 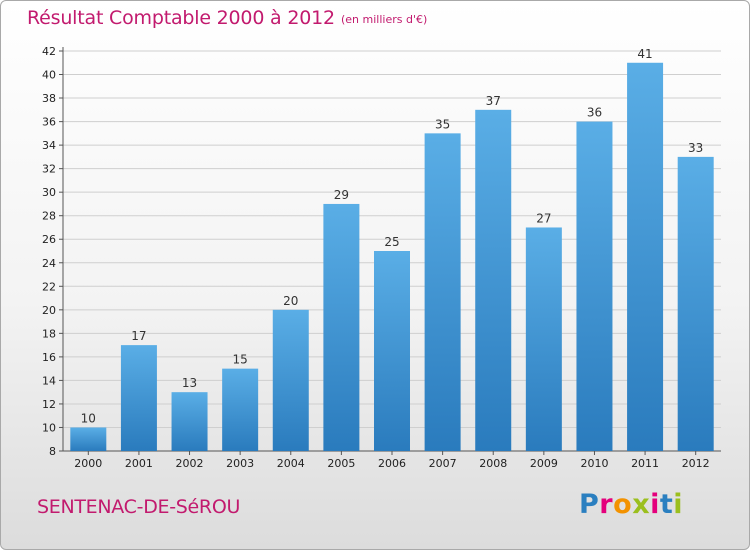 What do you see at coordinates (88, 418) in the screenshot?
I see `data-label-2000: 10` at bounding box center [88, 418].